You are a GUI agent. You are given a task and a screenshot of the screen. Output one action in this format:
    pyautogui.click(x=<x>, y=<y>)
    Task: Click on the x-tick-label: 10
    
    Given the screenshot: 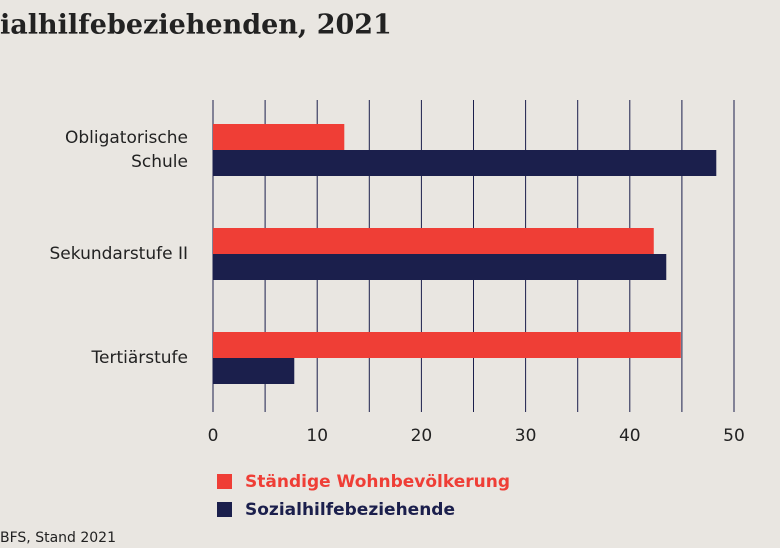 What is the action you would take?
    pyautogui.click(x=317, y=436)
    